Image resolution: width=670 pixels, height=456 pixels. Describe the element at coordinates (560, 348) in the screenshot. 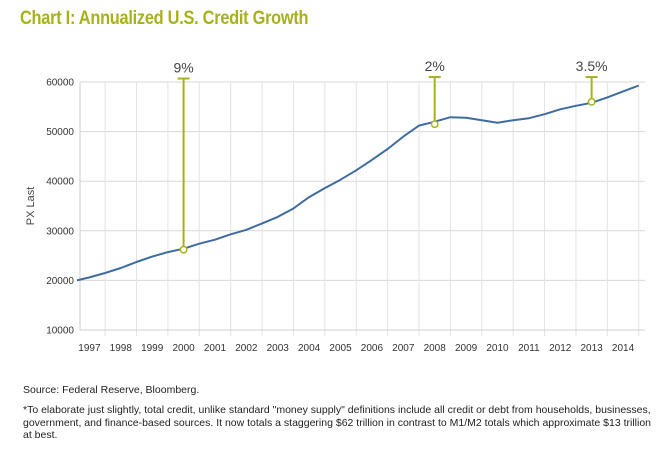

I see `x-tick-label: 2012` at that location.